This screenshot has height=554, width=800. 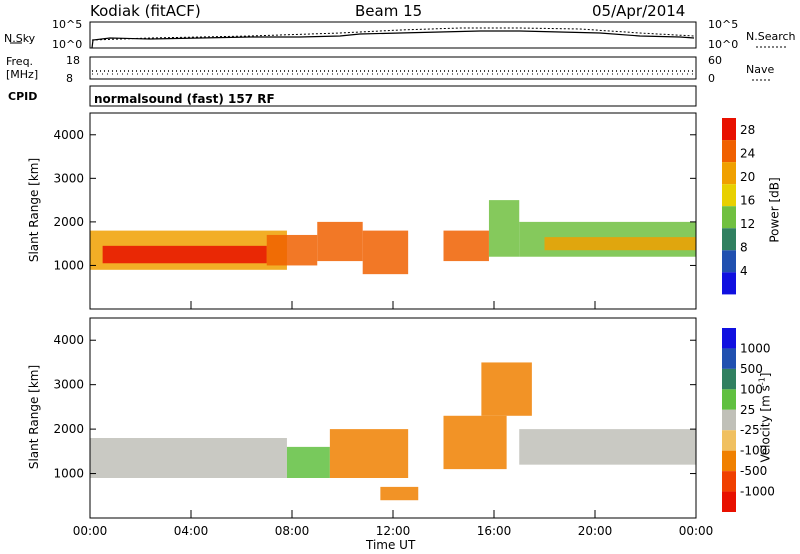 I want to click on colorbar-tick-label: 25, so click(x=747, y=410).